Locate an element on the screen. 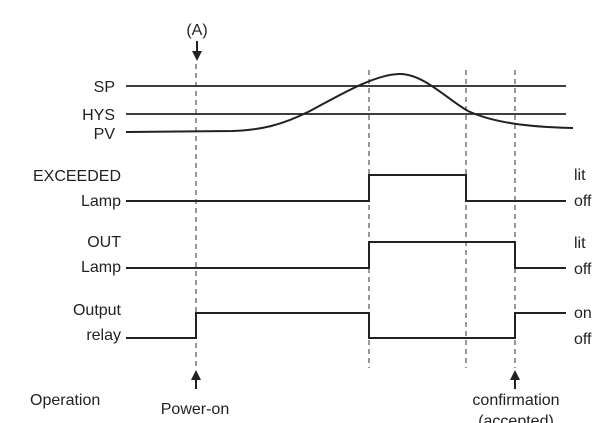  marker-a-label: (A) is located at coordinates (196, 30).